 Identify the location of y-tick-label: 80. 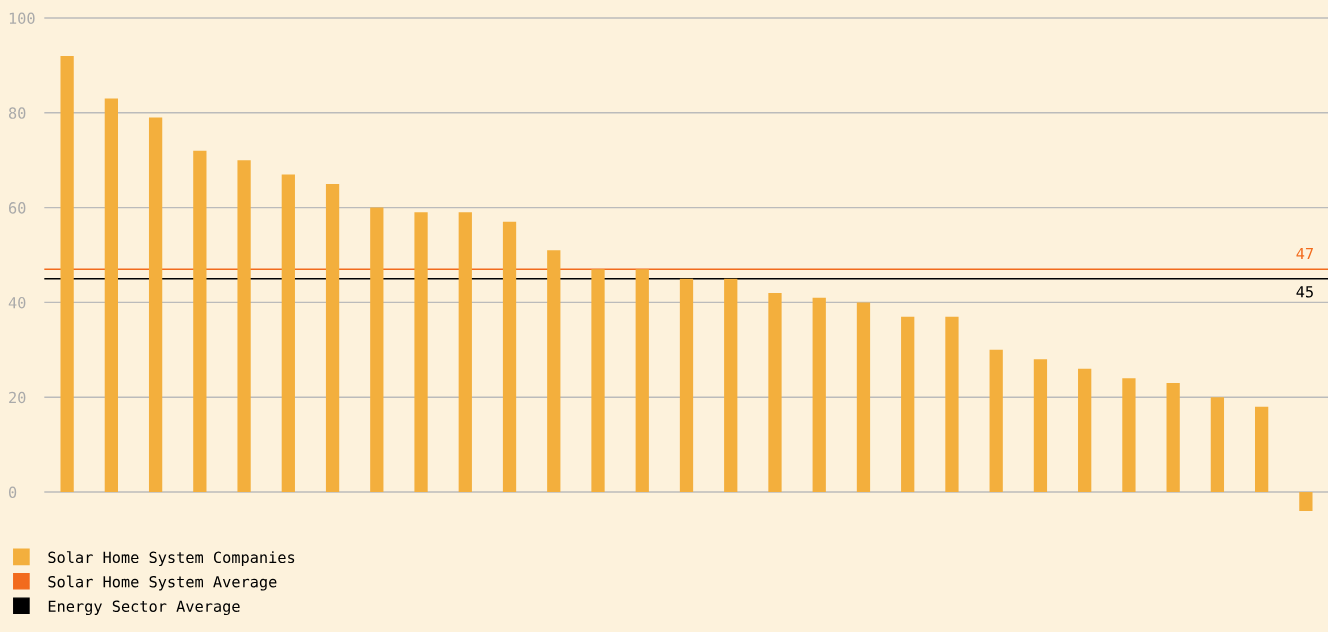
(17, 113).